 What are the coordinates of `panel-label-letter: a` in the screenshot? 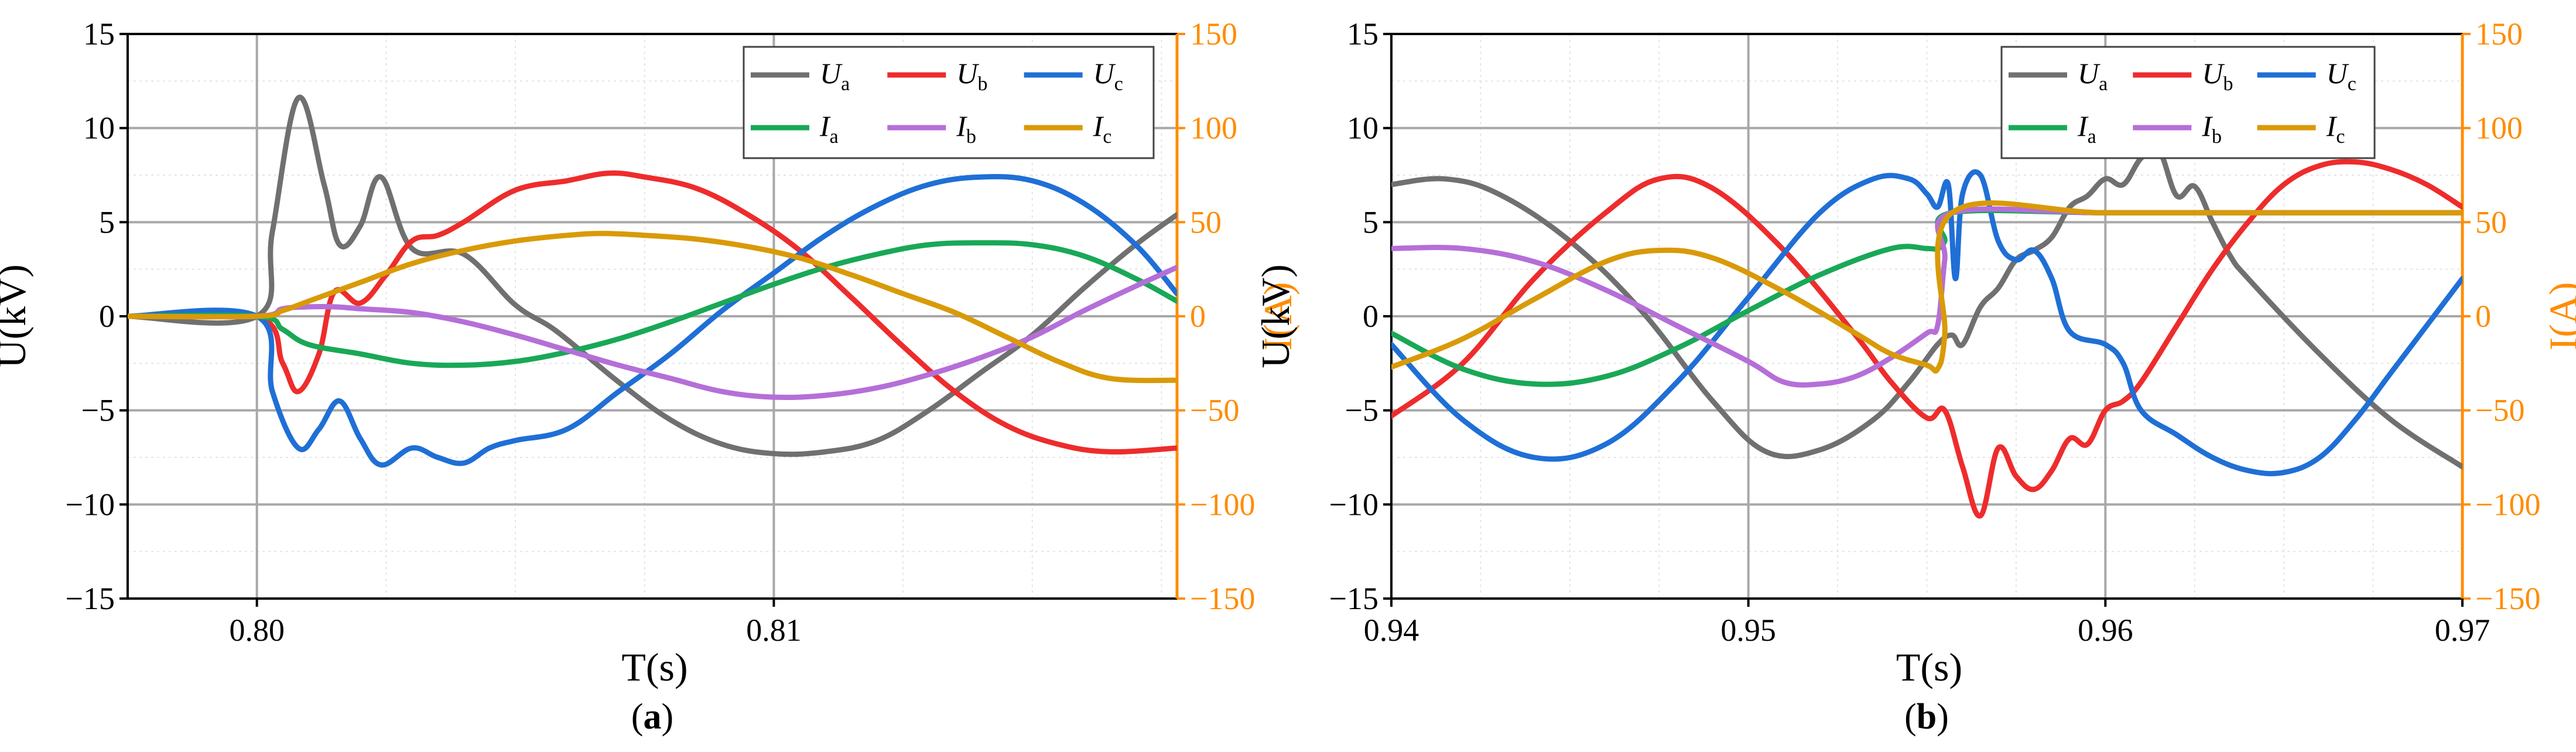 It's located at (653, 717).